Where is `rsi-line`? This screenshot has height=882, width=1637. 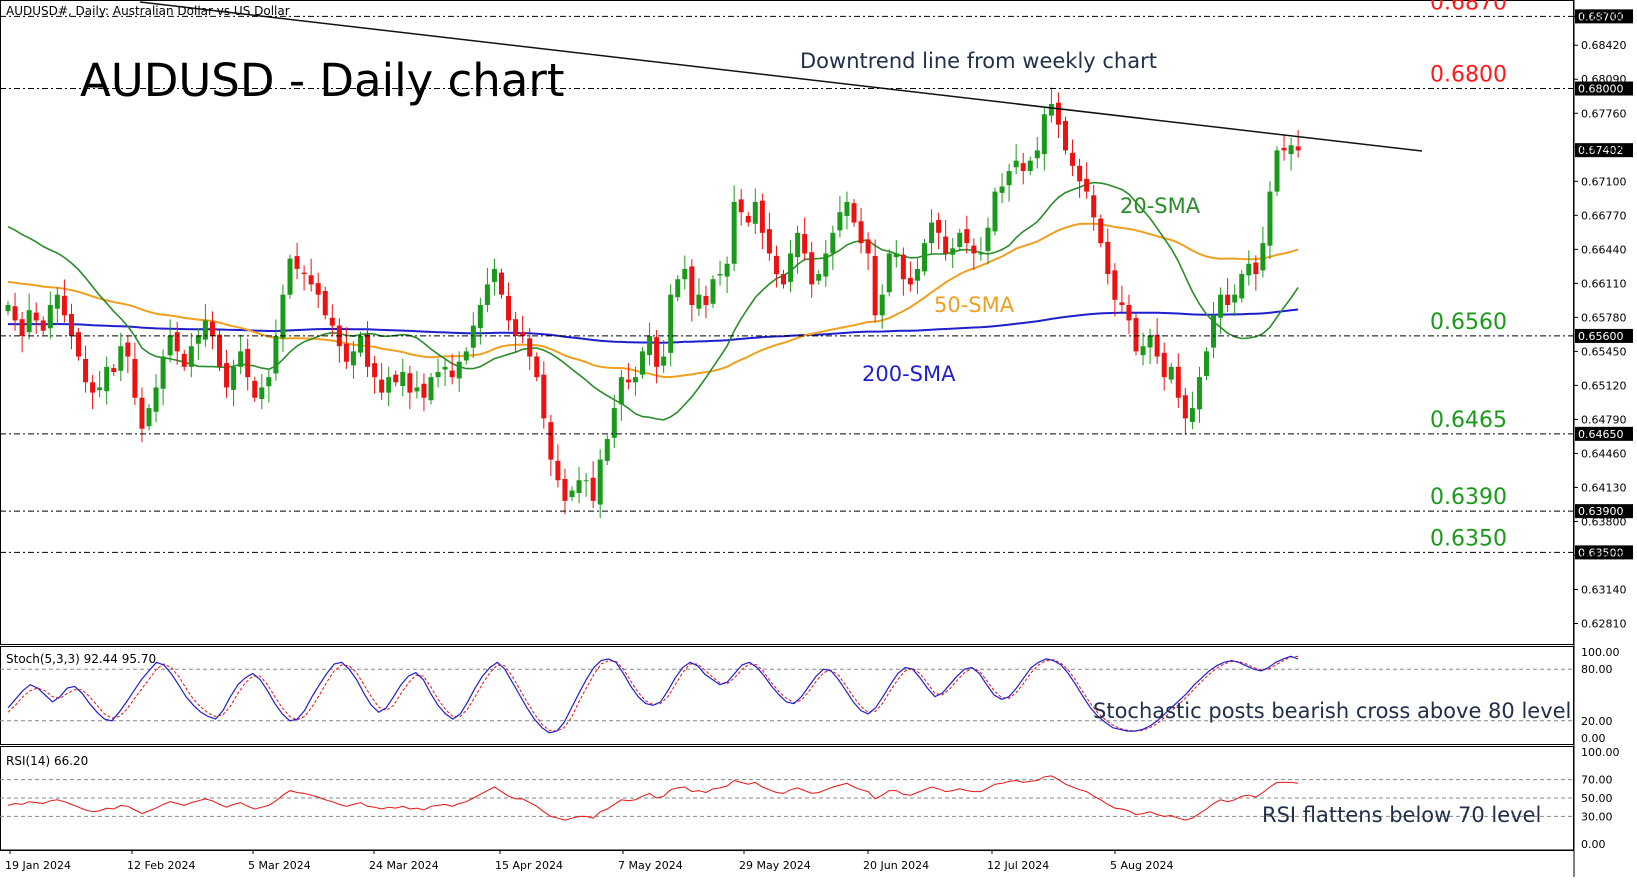 rsi-line is located at coordinates (653, 798).